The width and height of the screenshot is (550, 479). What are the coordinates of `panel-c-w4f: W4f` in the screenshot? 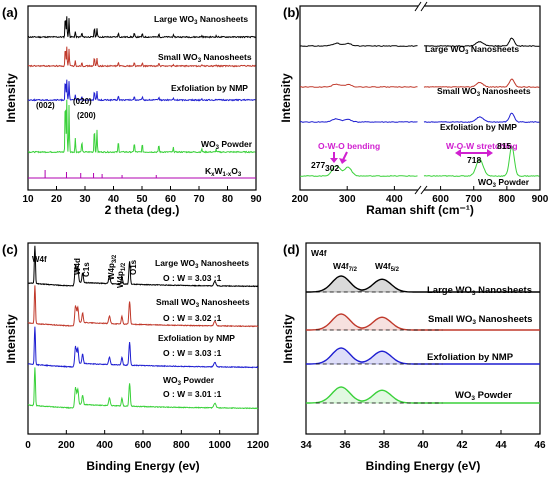 It's located at (39, 259).